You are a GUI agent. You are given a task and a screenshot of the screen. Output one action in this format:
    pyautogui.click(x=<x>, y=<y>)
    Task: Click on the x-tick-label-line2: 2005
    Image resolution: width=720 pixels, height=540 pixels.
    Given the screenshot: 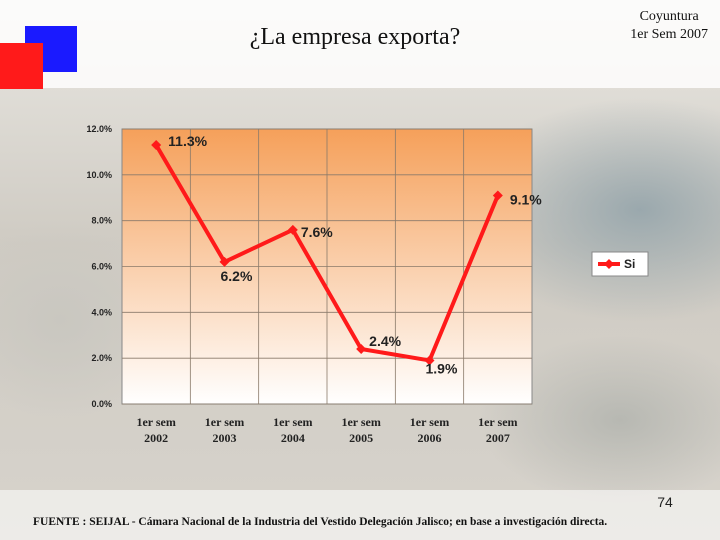 What is the action you would take?
    pyautogui.click(x=361, y=438)
    